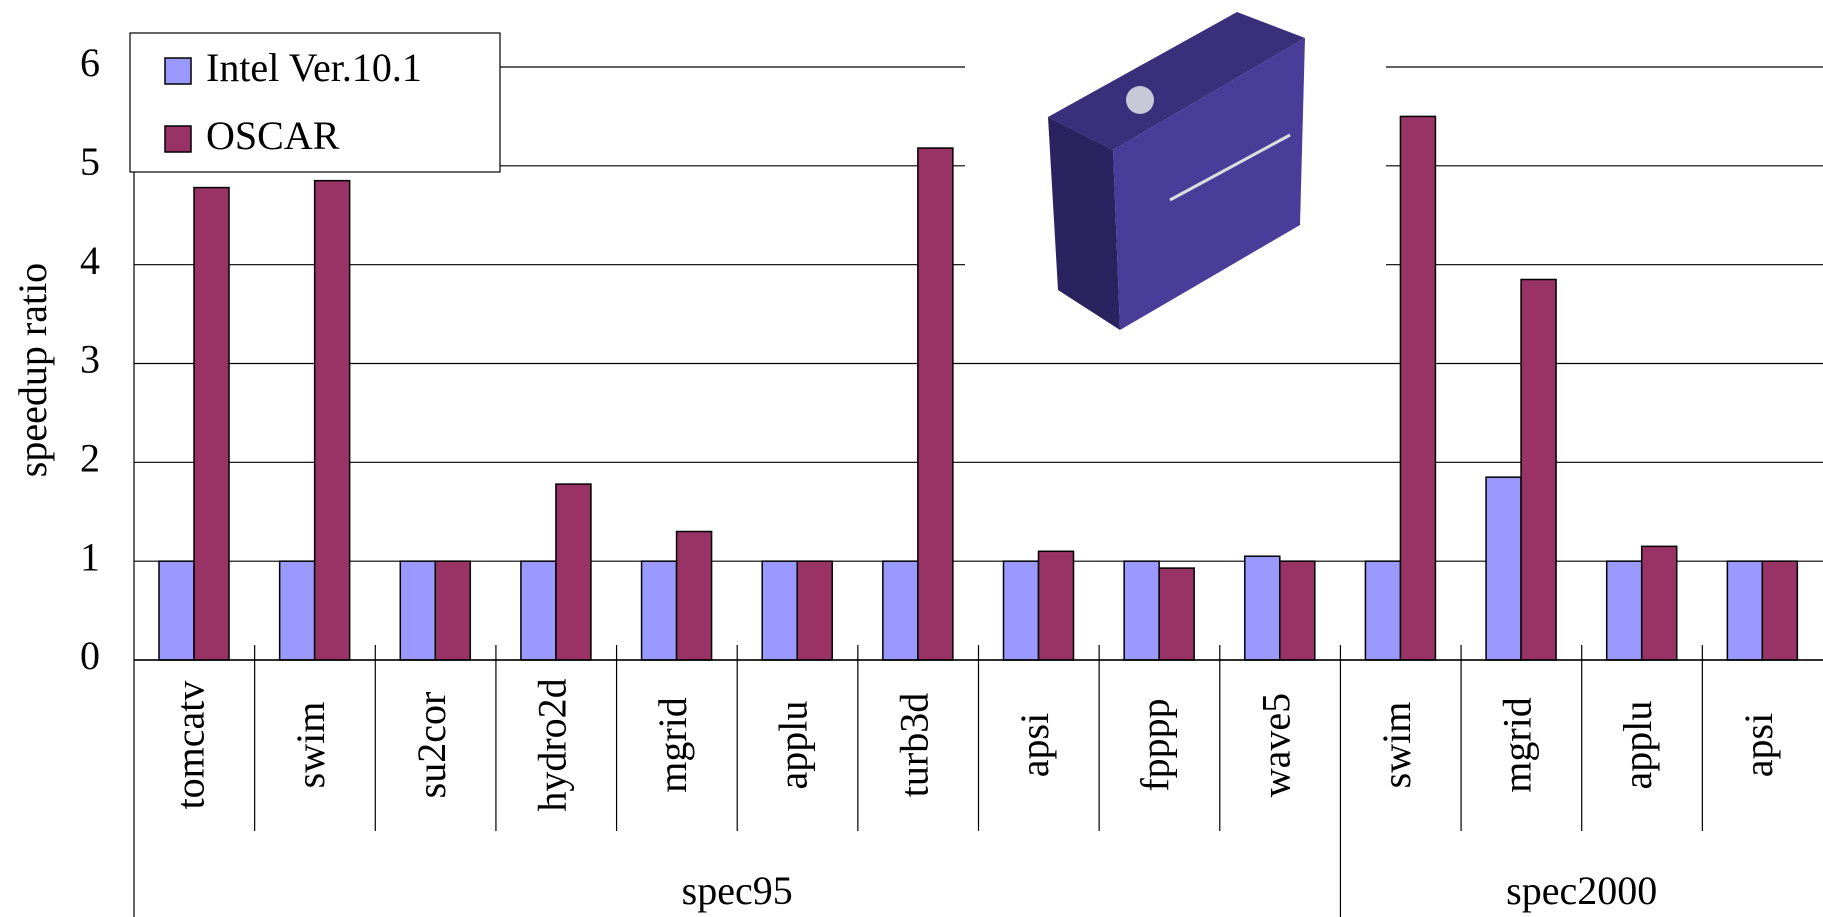 The width and height of the screenshot is (1823, 917). Describe the element at coordinates (737, 890) in the screenshot. I see `group-label: spec95` at that location.